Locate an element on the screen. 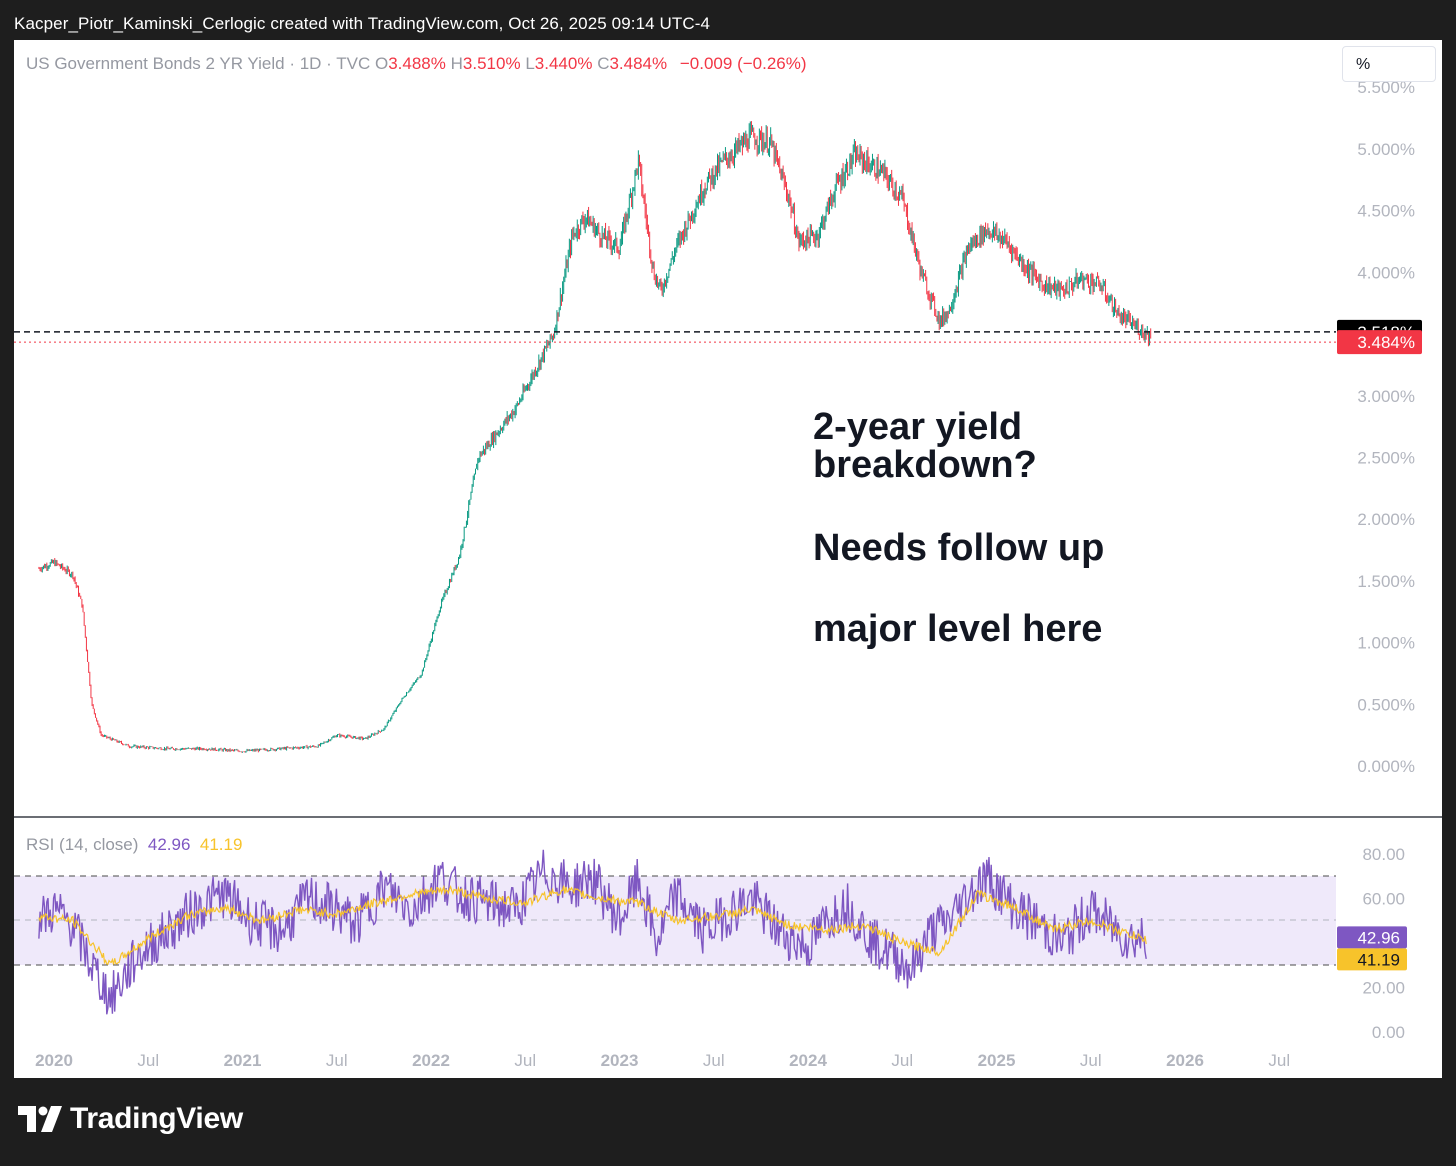  rsi-ma-value: 41.19 is located at coordinates (221, 844).